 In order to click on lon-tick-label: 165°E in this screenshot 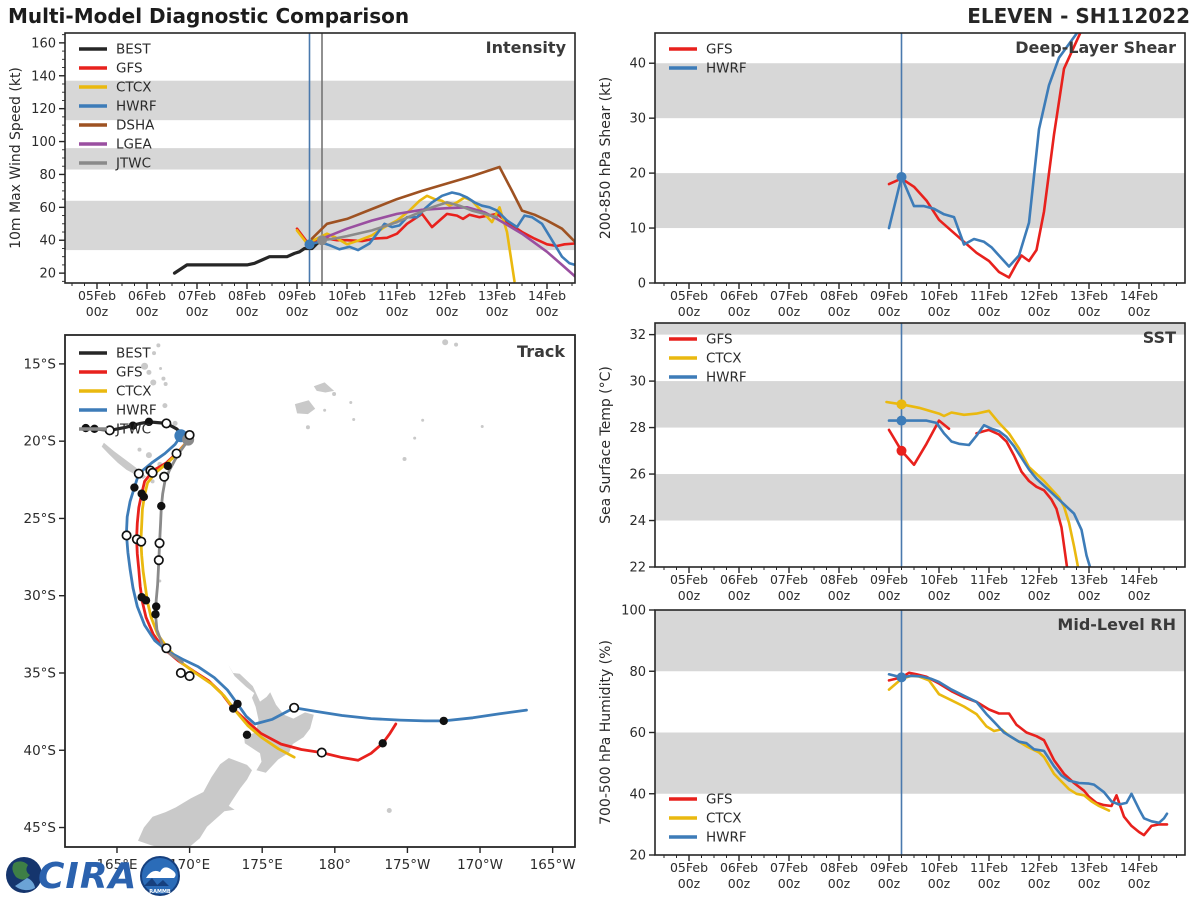, I will do `click(116, 865)`.